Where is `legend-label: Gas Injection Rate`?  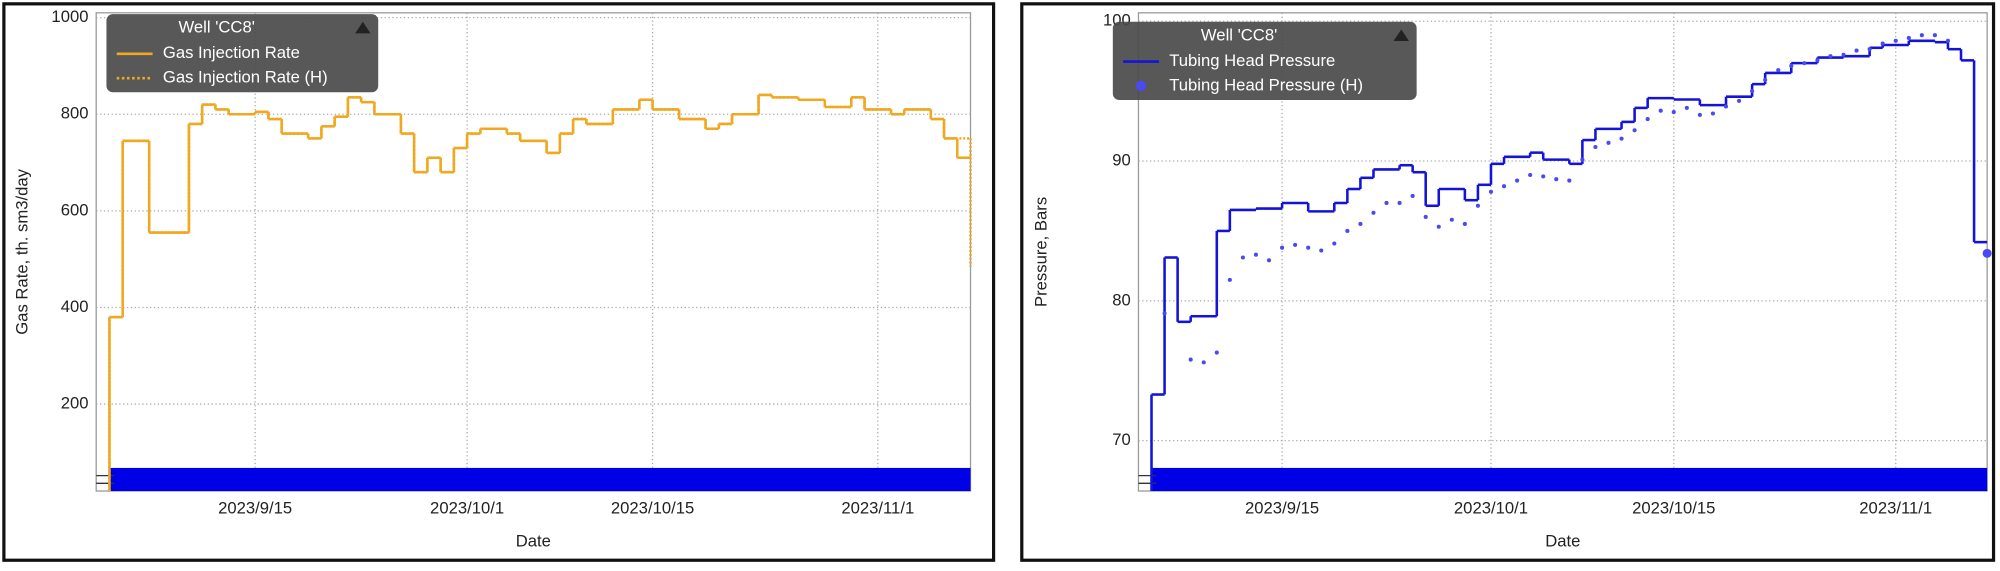
legend-label: Gas Injection Rate is located at coordinates (231, 52).